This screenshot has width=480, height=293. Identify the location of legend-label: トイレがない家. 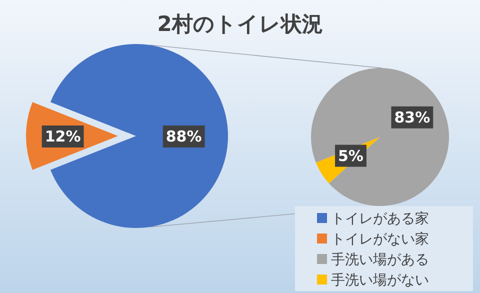
(380, 240).